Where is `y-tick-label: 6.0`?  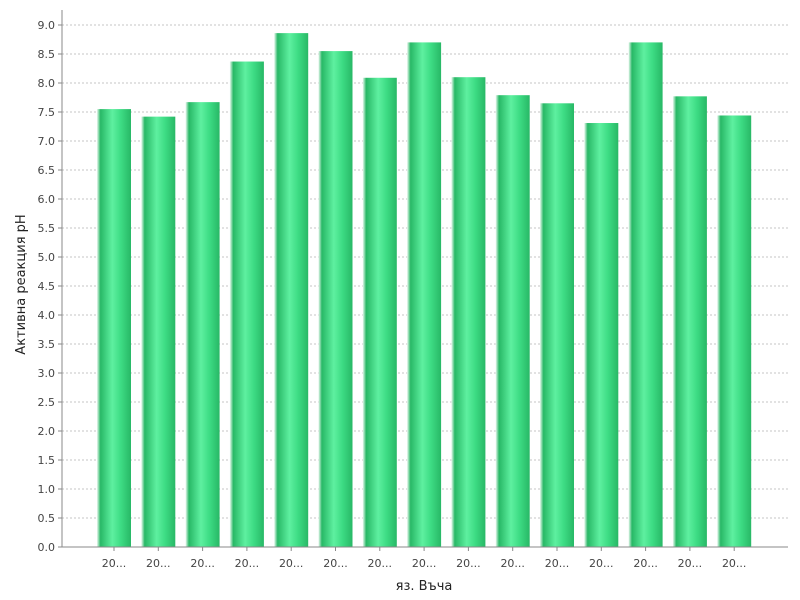 y-tick-label: 6.0 is located at coordinates (47, 199).